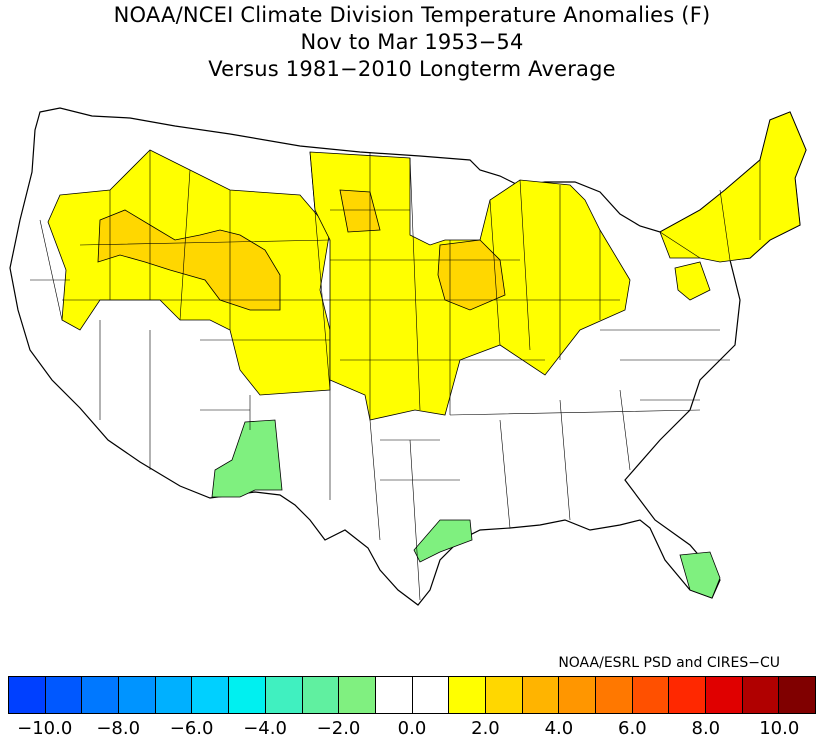  I want to click on colorbar-tick-label: 4.0, so click(559, 728).